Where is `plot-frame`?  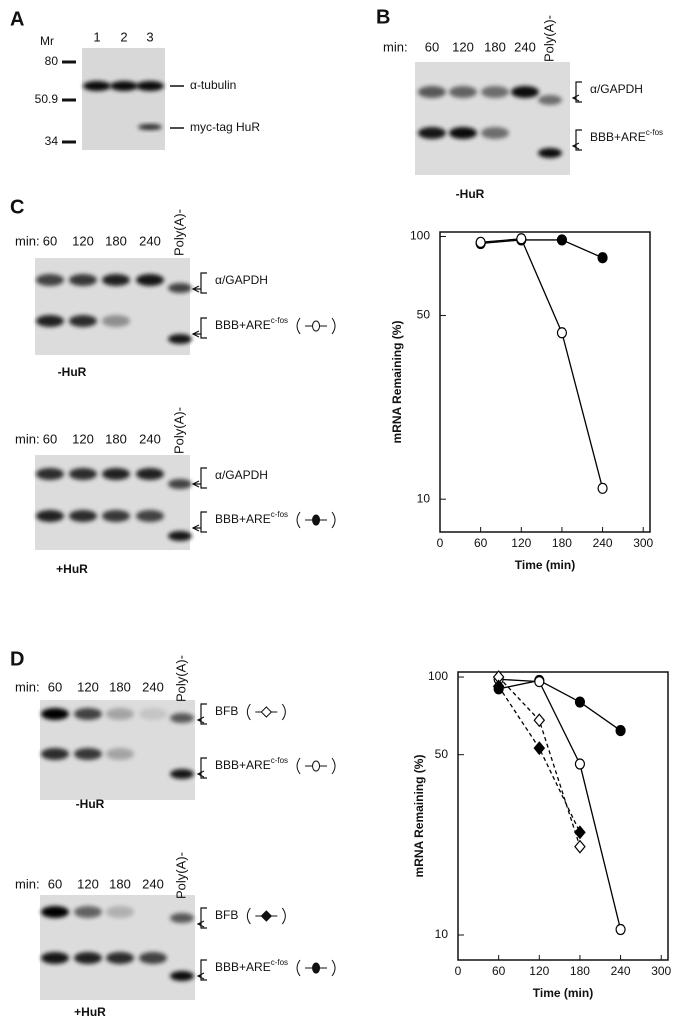 plot-frame is located at coordinates (563, 816).